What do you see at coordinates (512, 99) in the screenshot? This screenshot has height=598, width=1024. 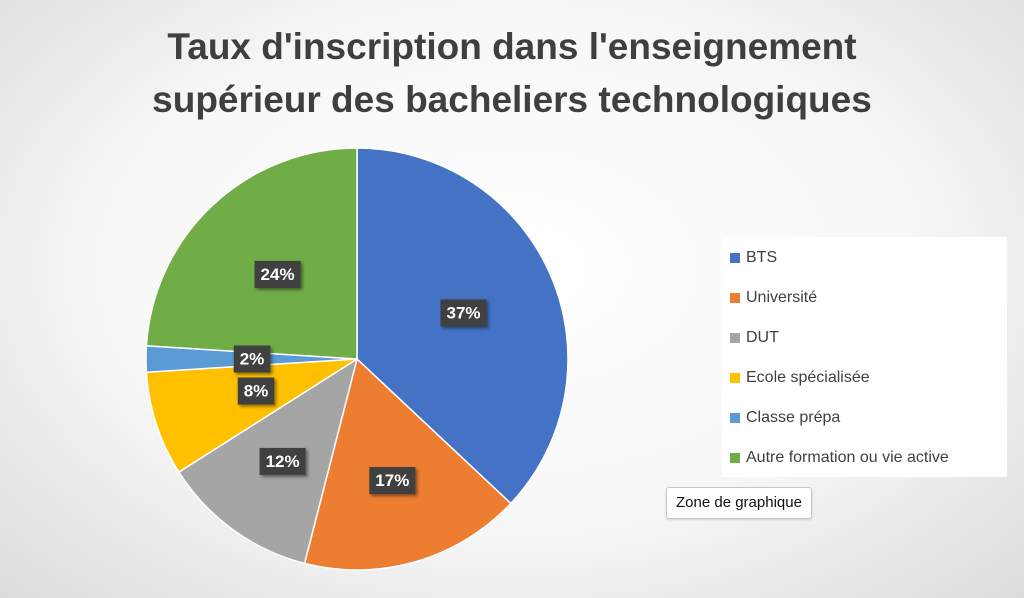 I see `chart-title-line-2: supérieur des bacheliers technologiques` at bounding box center [512, 99].